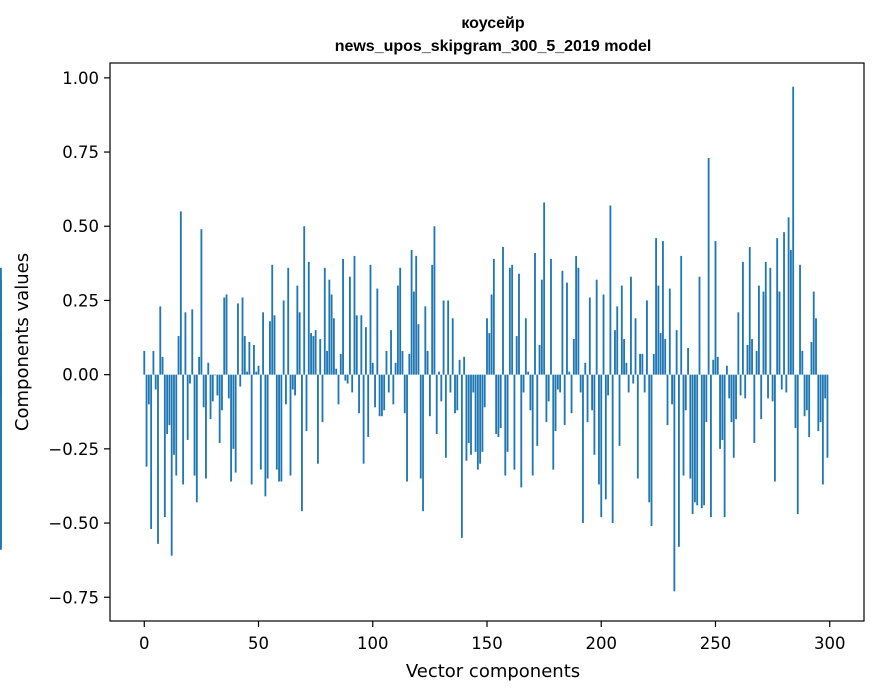 This screenshot has width=880, height=696. I want to click on y-axis-label: Components values, so click(22, 342).